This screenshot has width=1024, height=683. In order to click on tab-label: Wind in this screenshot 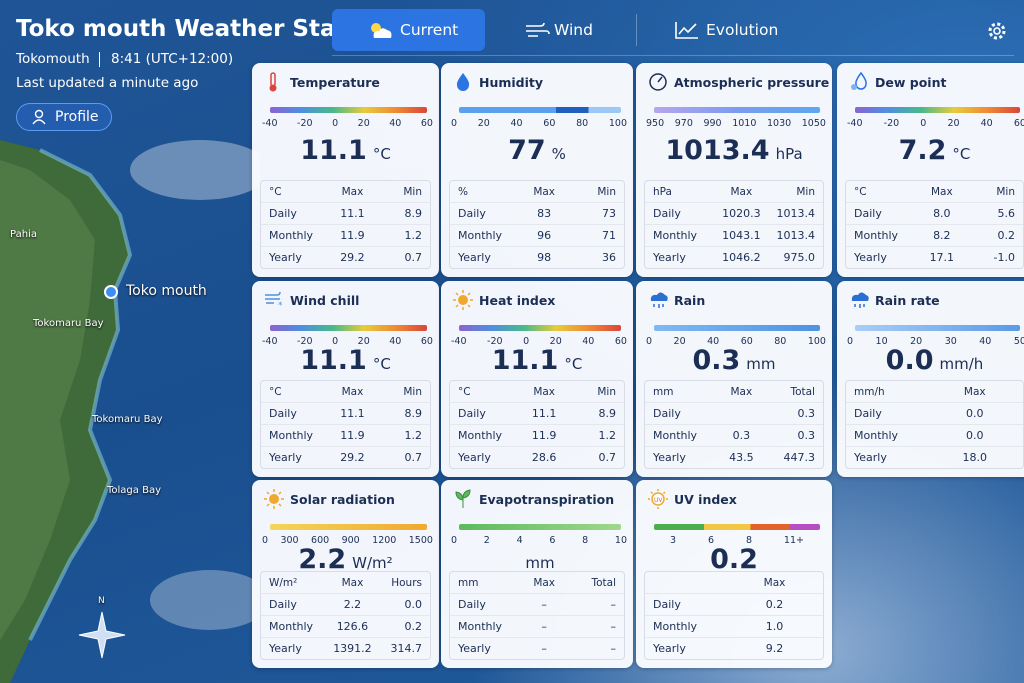, I will do `click(573, 30)`.